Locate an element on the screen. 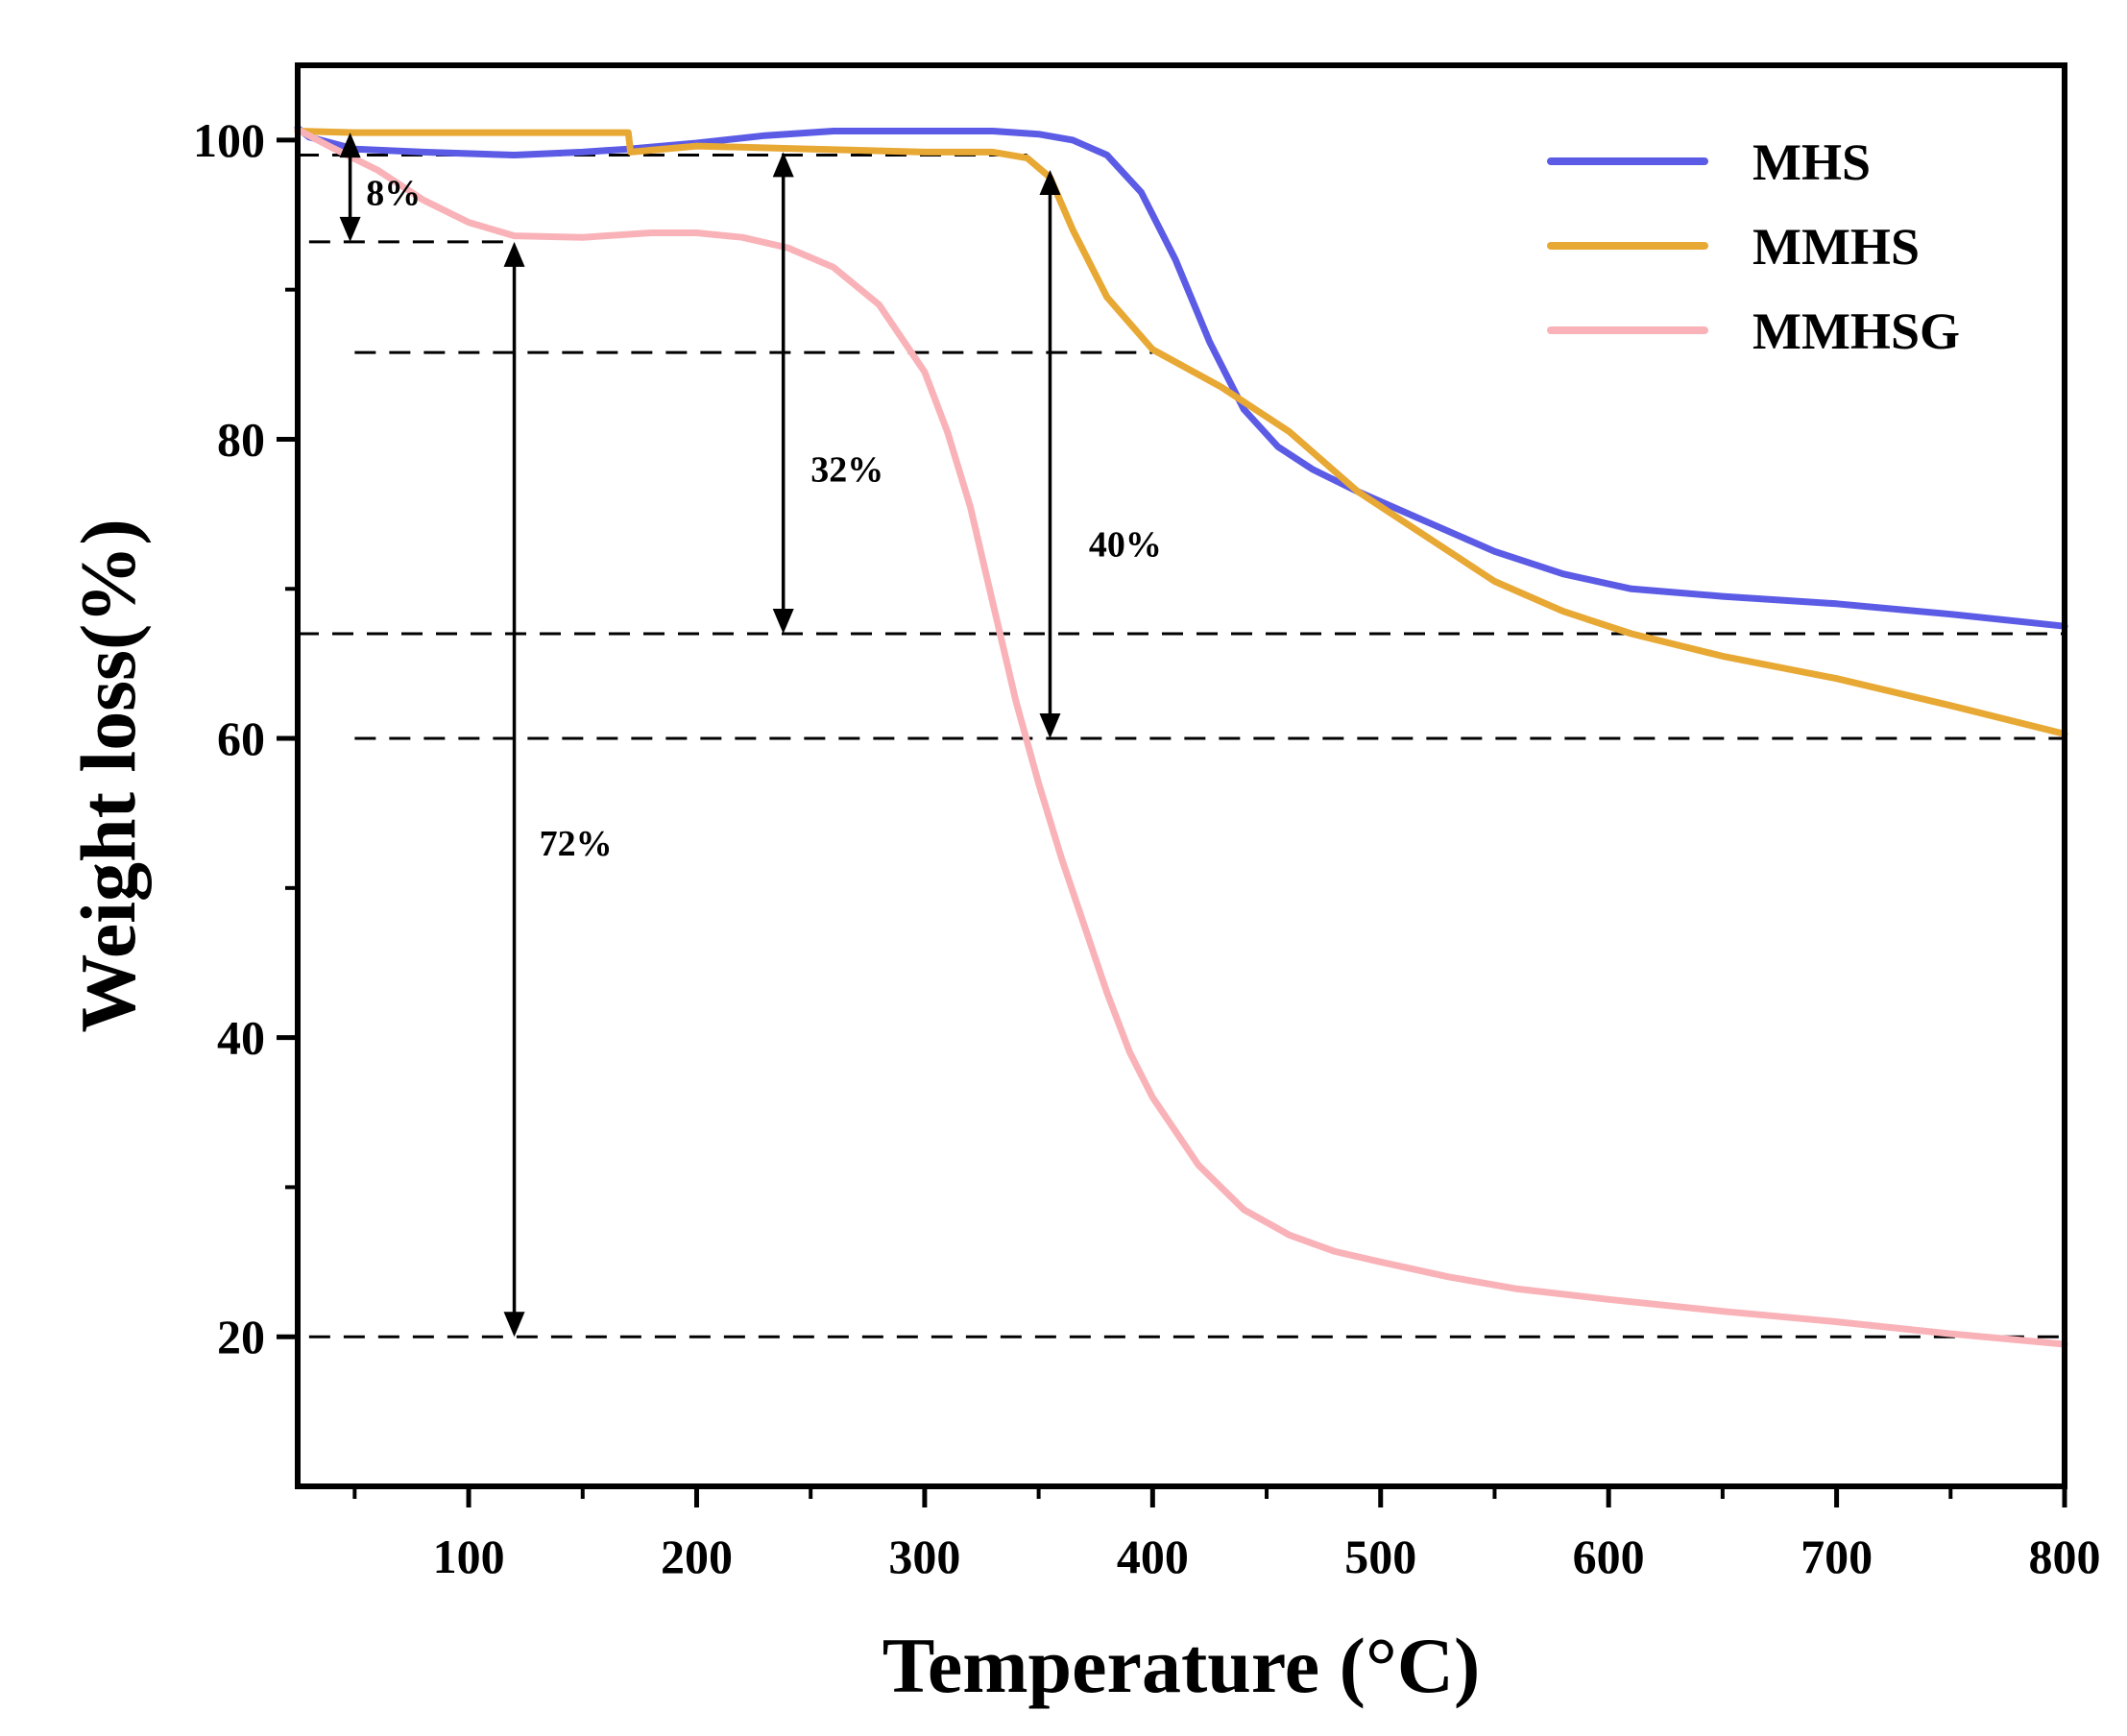 The height and width of the screenshot is (1736, 2127). legend-label: MHS is located at coordinates (1811, 162).